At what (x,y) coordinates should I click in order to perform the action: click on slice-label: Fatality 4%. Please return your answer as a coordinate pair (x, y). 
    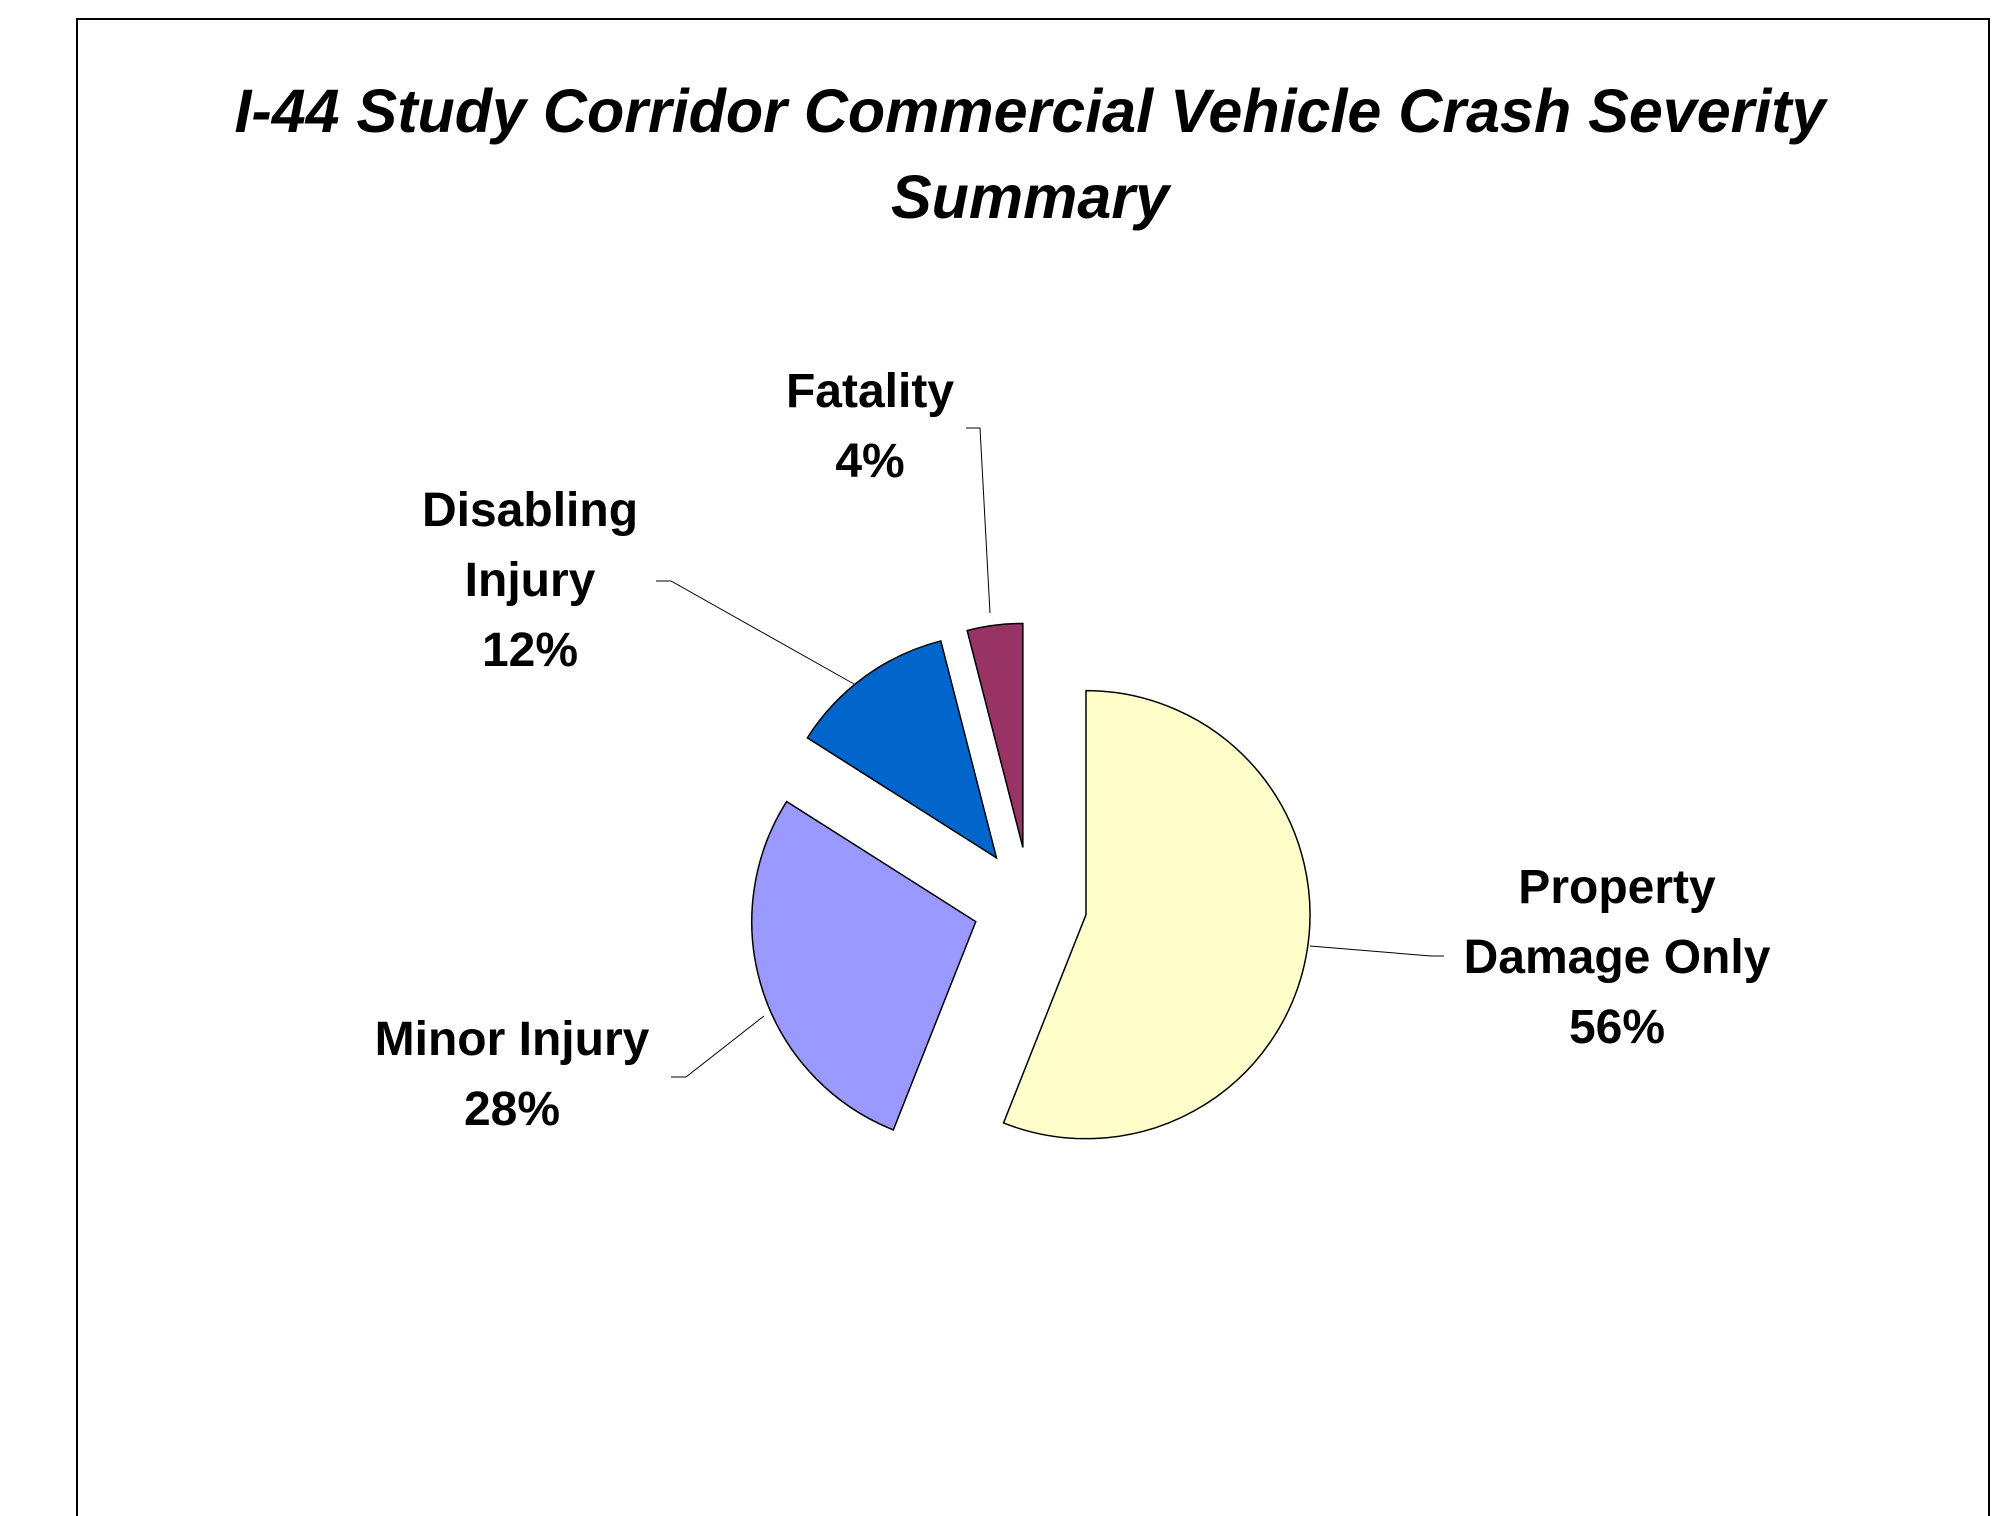
    Looking at the image, I should click on (870, 427).